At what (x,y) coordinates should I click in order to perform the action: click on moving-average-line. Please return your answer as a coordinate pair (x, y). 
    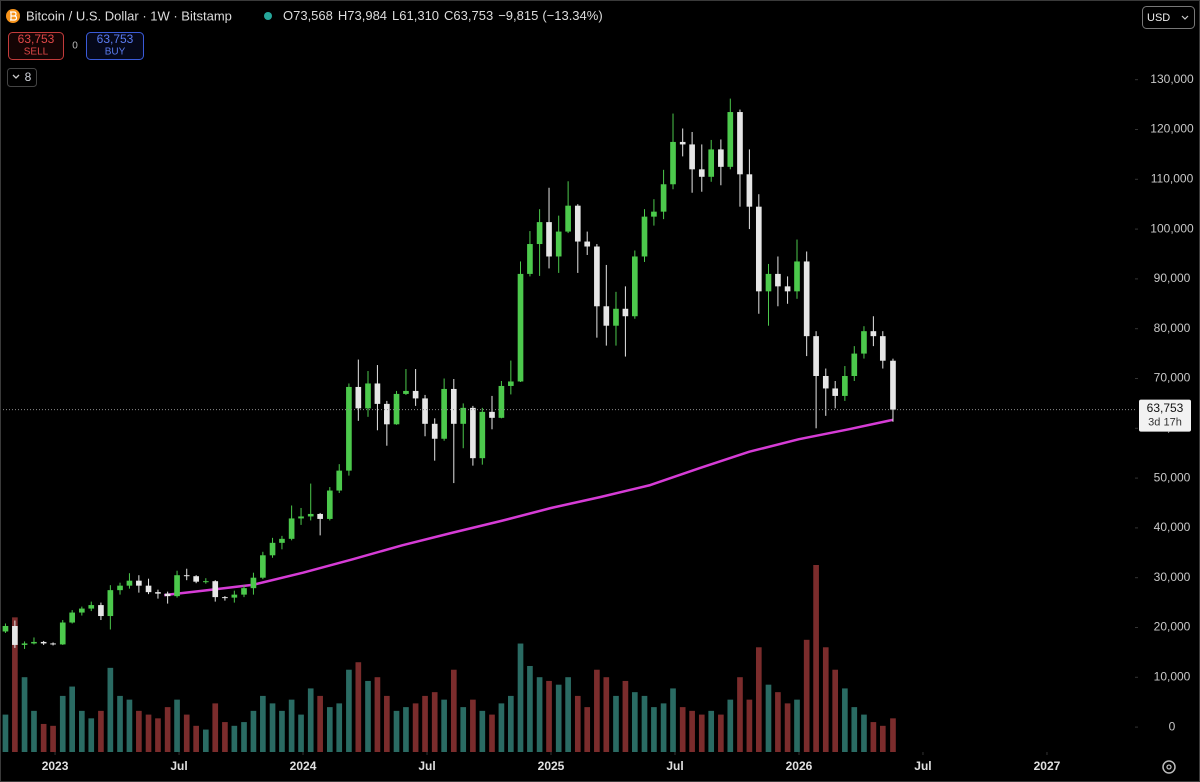
    Looking at the image, I should click on (529, 507).